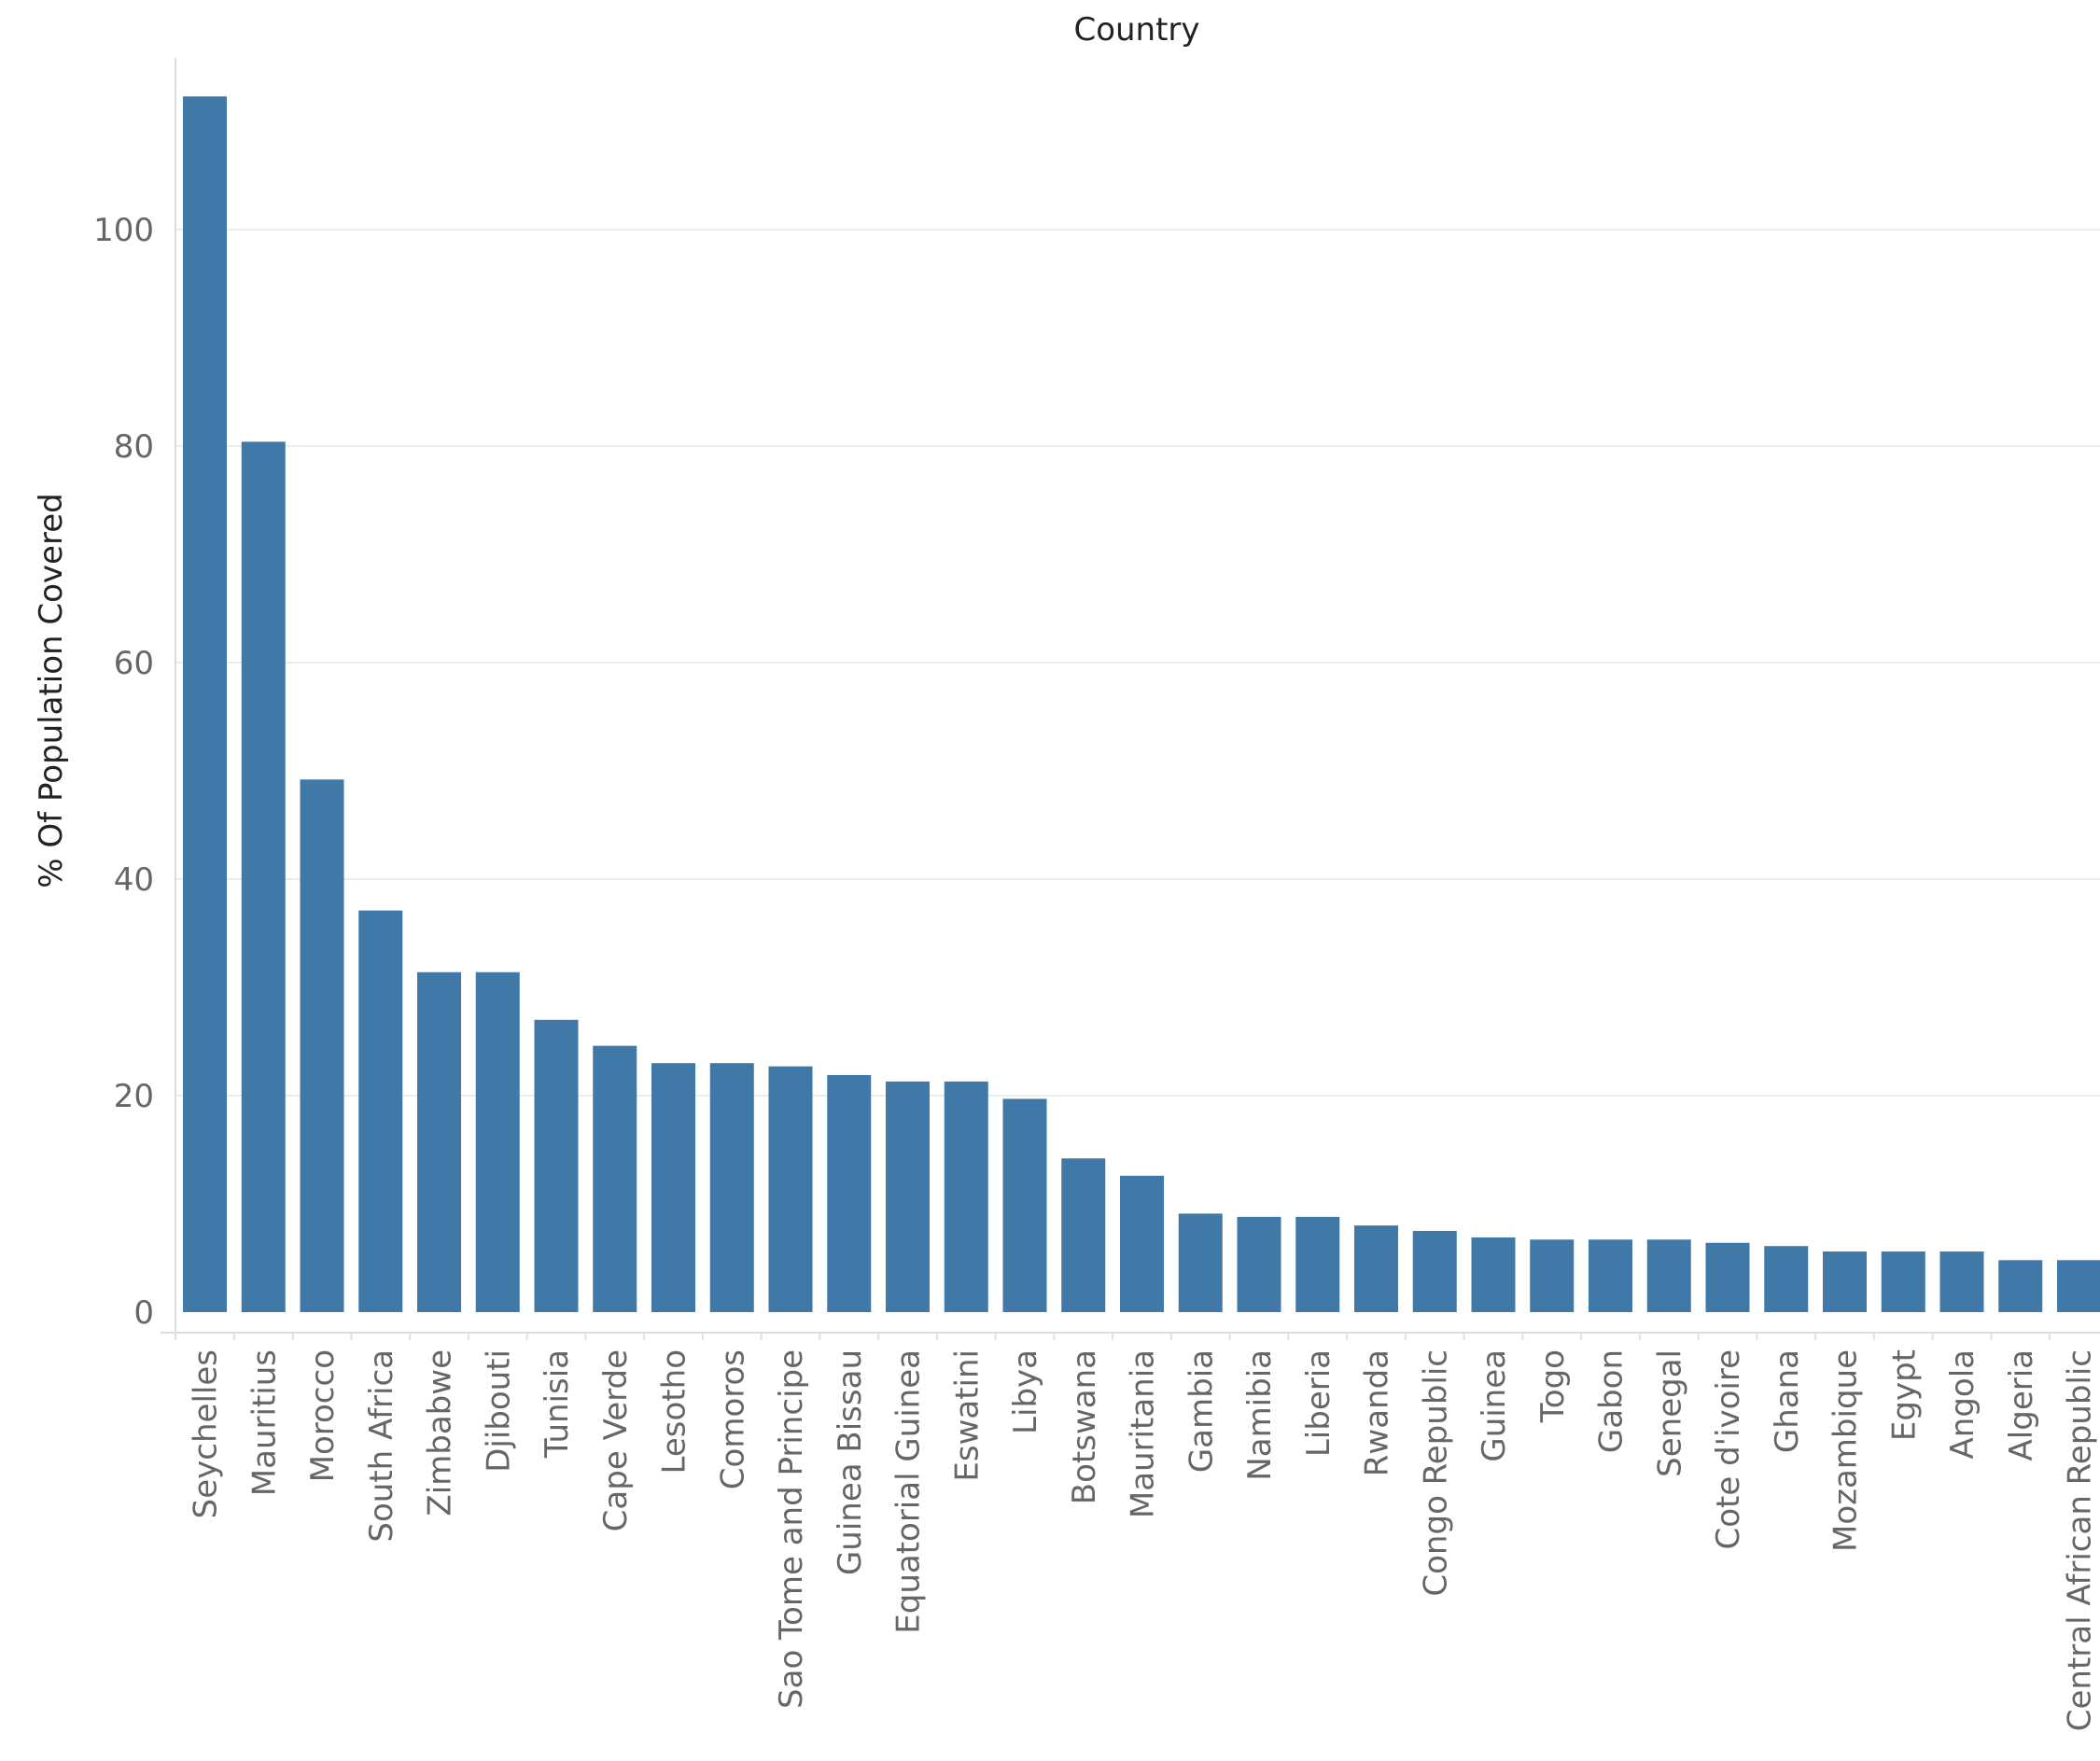 Image resolution: width=2100 pixels, height=1761 pixels. Describe the element at coordinates (1612, 1401) in the screenshot. I see `x-tick-label: Gabon` at that location.